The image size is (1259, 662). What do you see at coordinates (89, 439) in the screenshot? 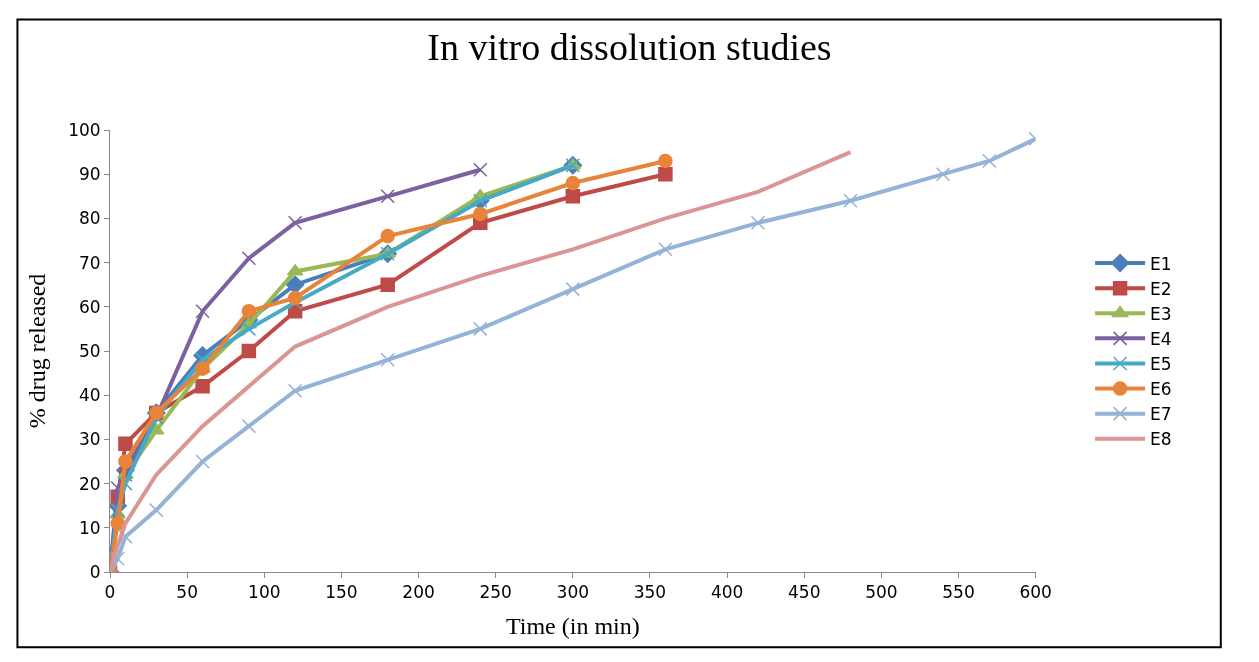
I see `y-tick-label: 30` at bounding box center [89, 439].